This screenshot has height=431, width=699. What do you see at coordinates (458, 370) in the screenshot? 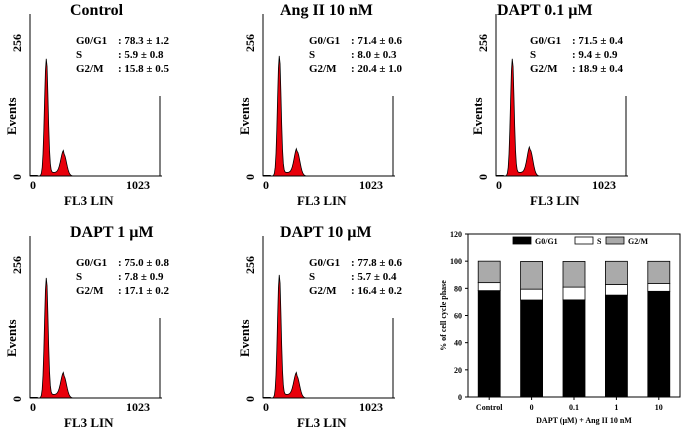
I see `y-tick-label: 20` at bounding box center [458, 370].